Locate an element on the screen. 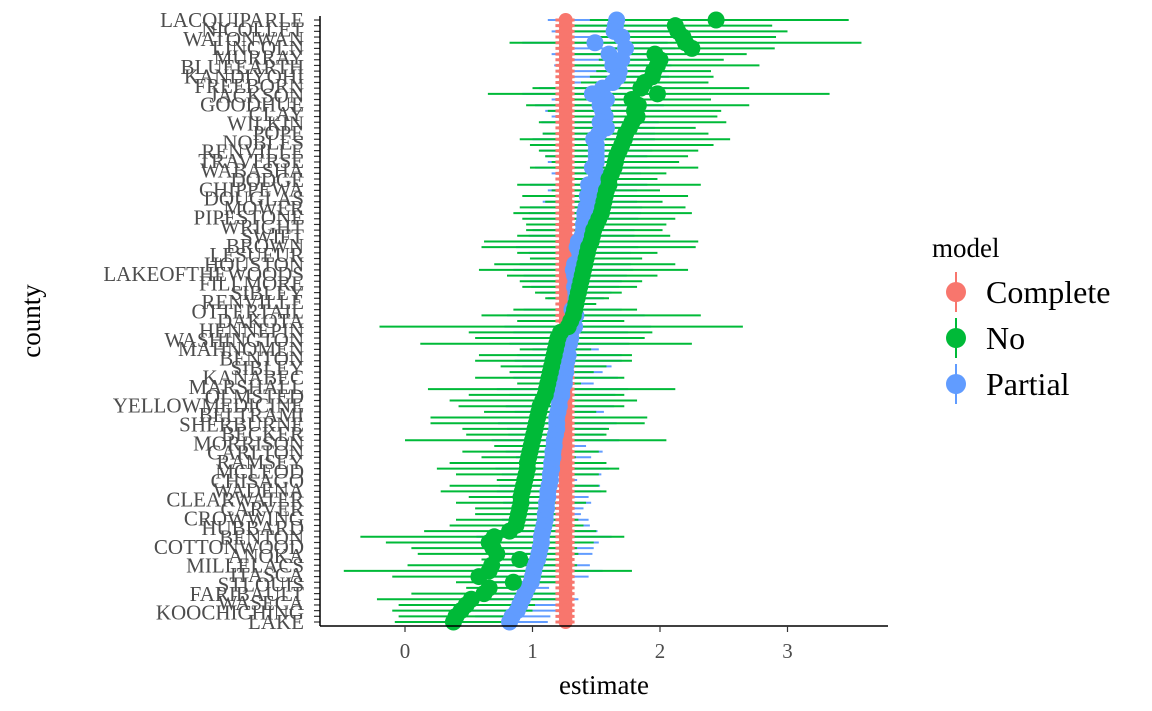 The height and width of the screenshot is (711, 1152). legend-item-partial: Partial is located at coordinates (1008, 384).